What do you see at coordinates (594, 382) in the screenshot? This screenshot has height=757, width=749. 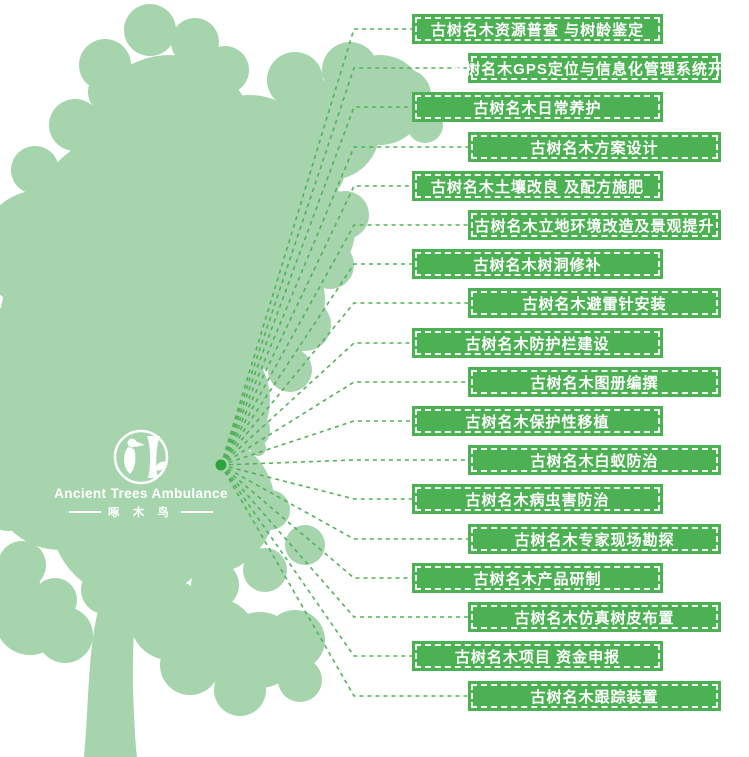 I see `service-label: 古树名木图册编撰` at bounding box center [594, 382].